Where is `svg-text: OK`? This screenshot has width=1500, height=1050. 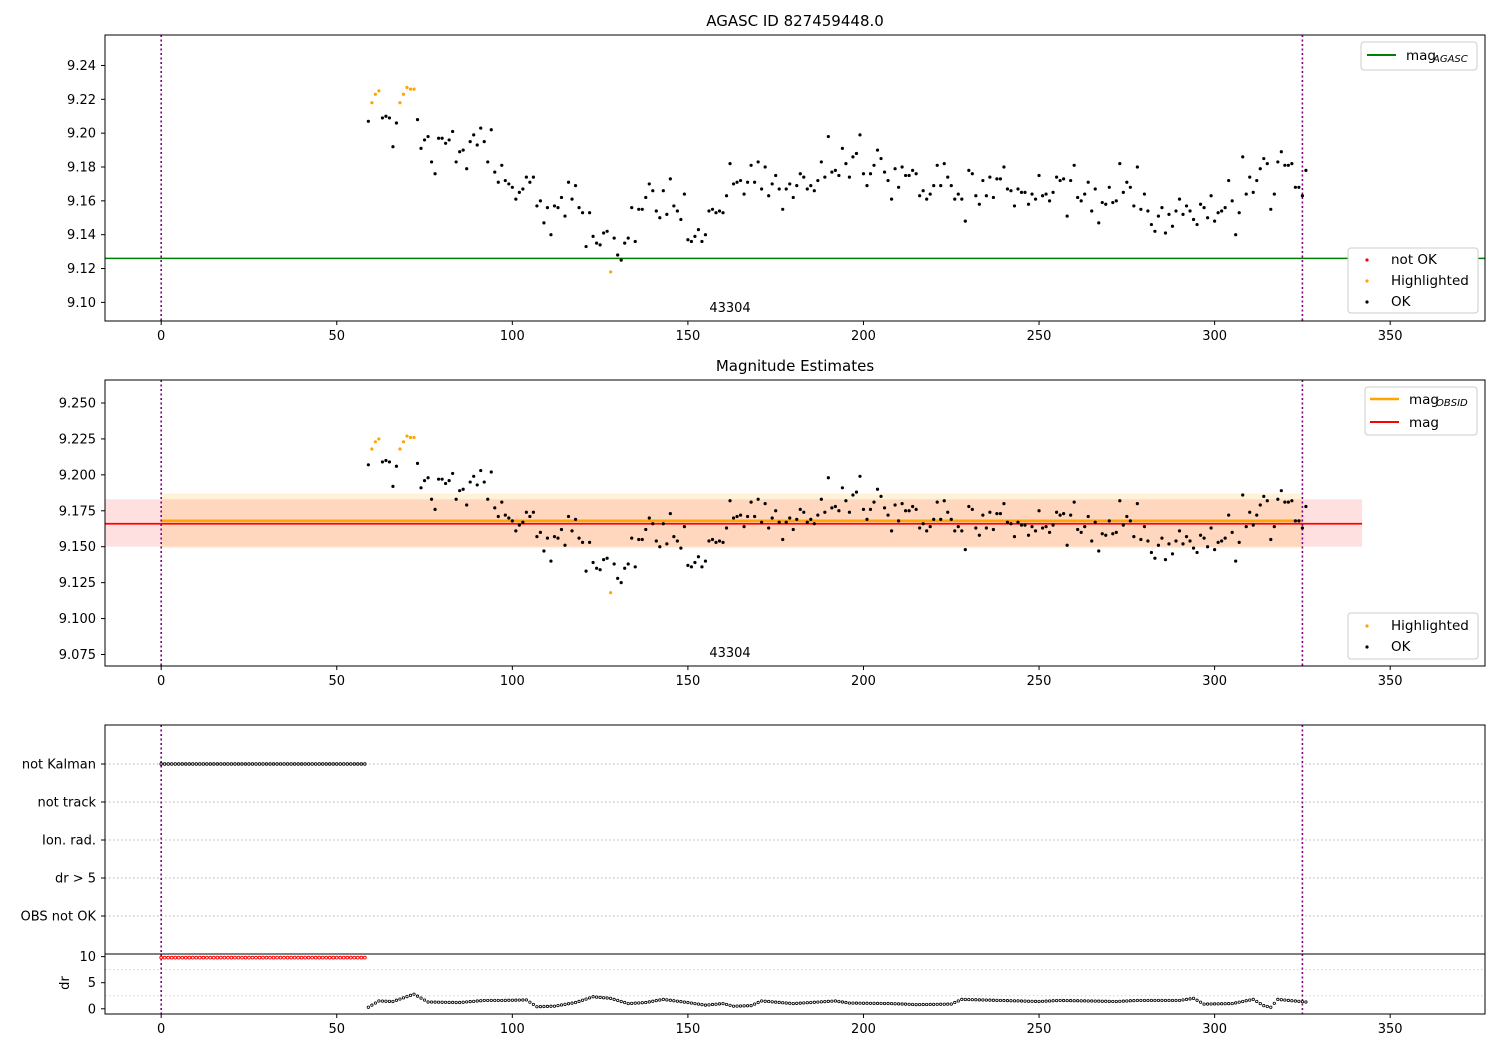
svg-text: OK is located at coordinates (1401, 647).